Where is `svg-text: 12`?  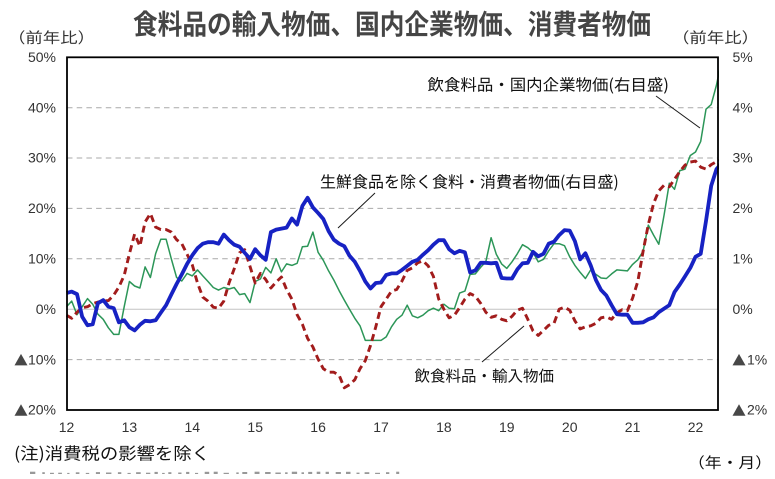 svg-text: 12 is located at coordinates (67, 427).